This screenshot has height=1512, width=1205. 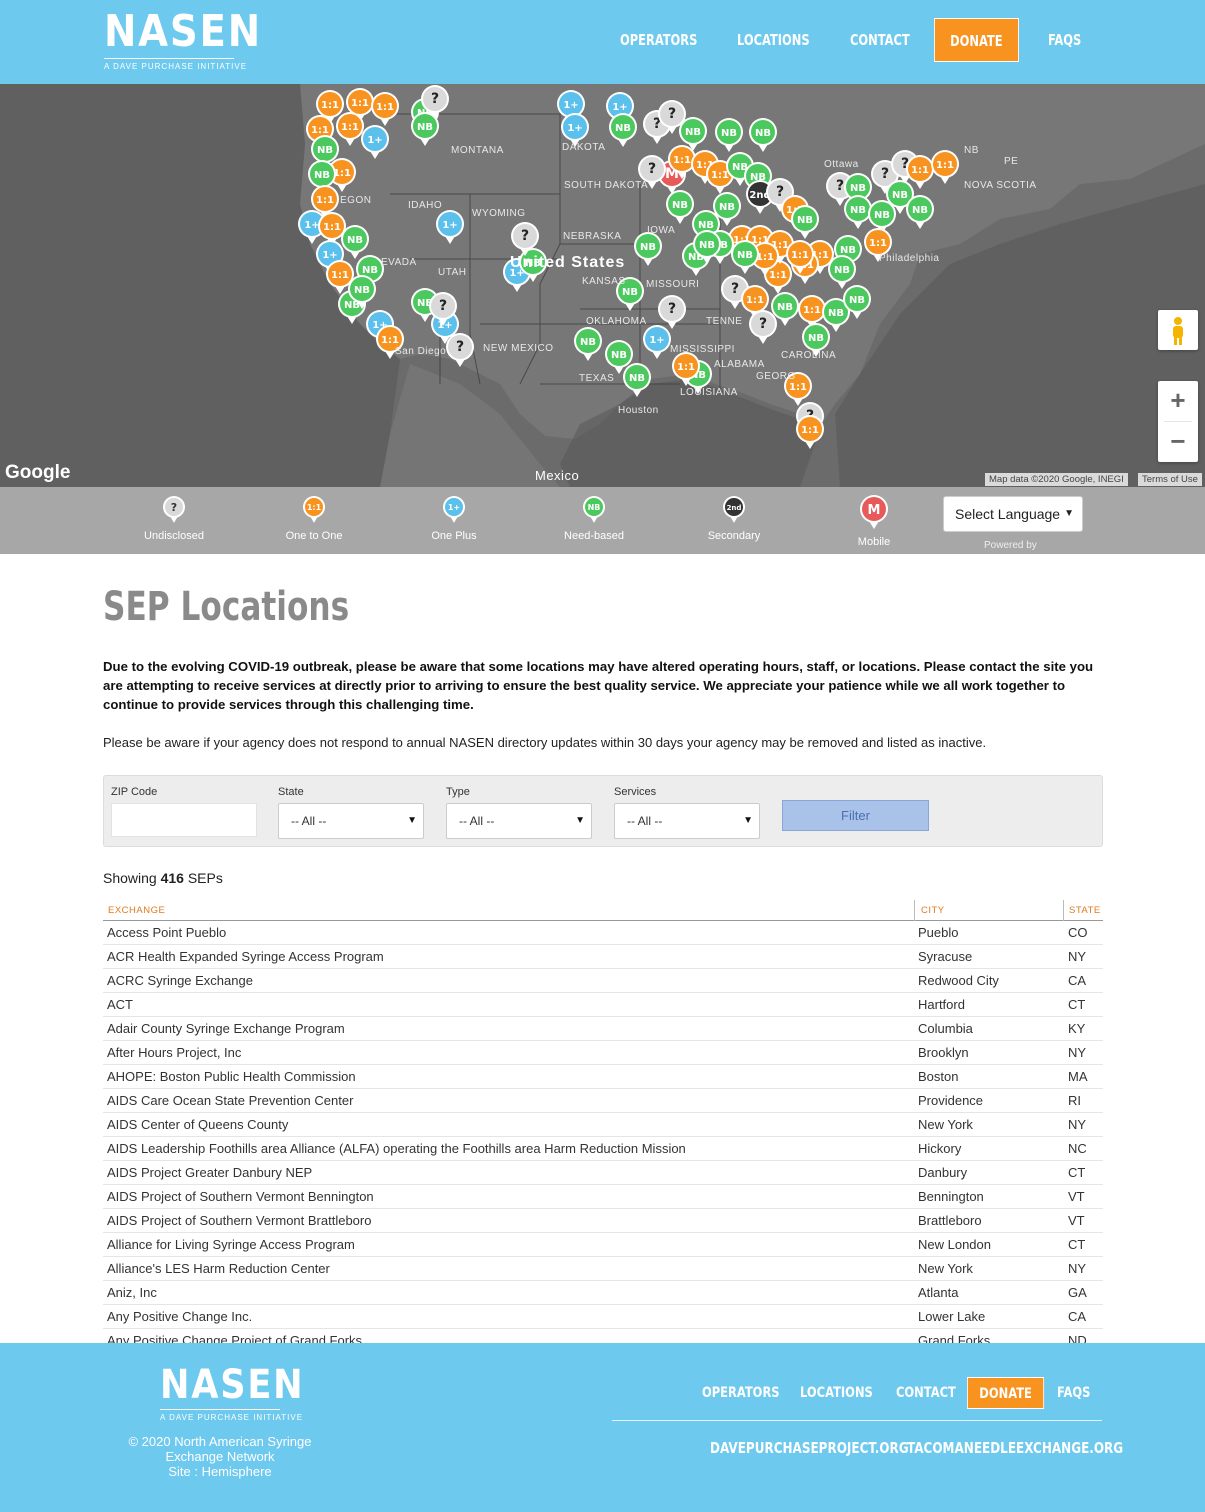 What do you see at coordinates (1065, 40) in the screenshot?
I see `nav-faqs: FAQS` at bounding box center [1065, 40].